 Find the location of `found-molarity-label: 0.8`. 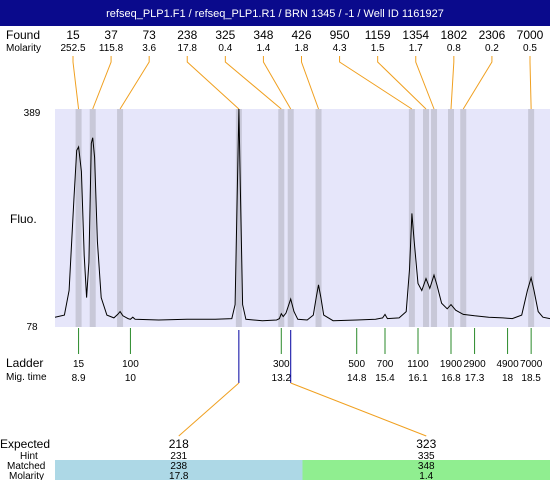

found-molarity-label: 0.8 is located at coordinates (454, 48).